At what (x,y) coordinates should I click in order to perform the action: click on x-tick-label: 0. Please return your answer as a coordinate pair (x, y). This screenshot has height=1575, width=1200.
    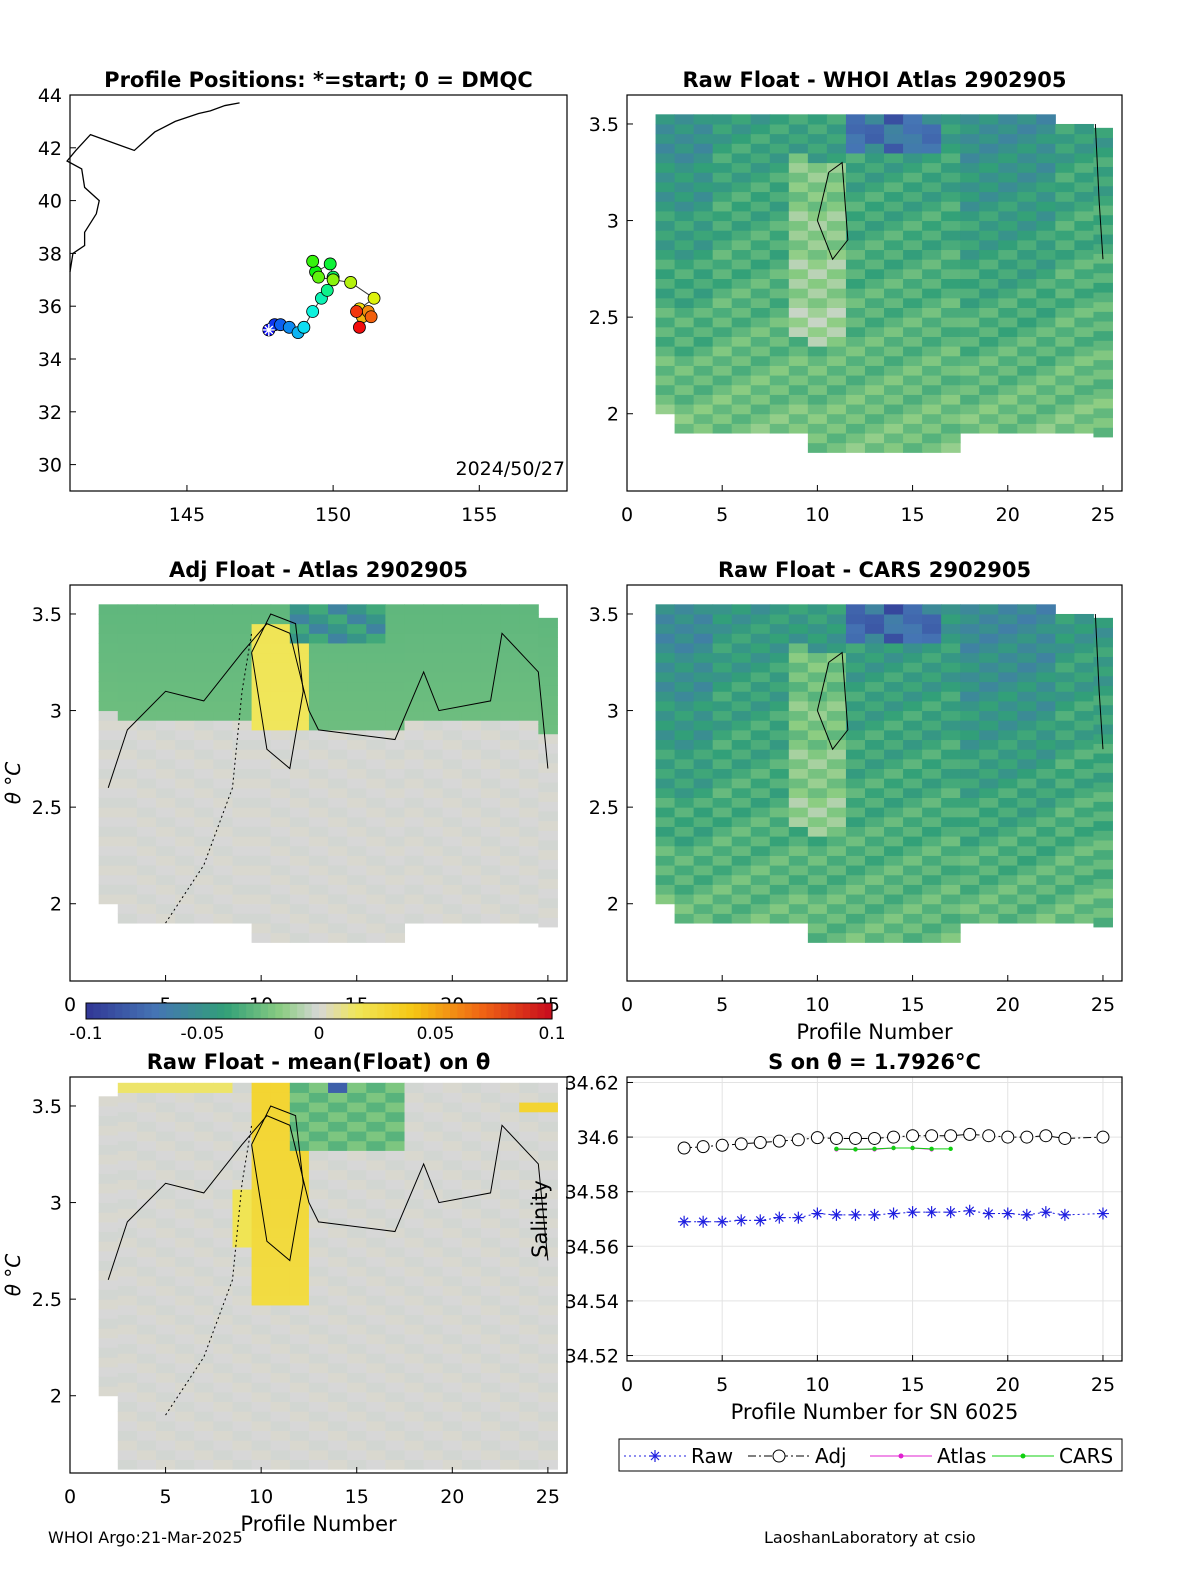
    Looking at the image, I should click on (627, 1005).